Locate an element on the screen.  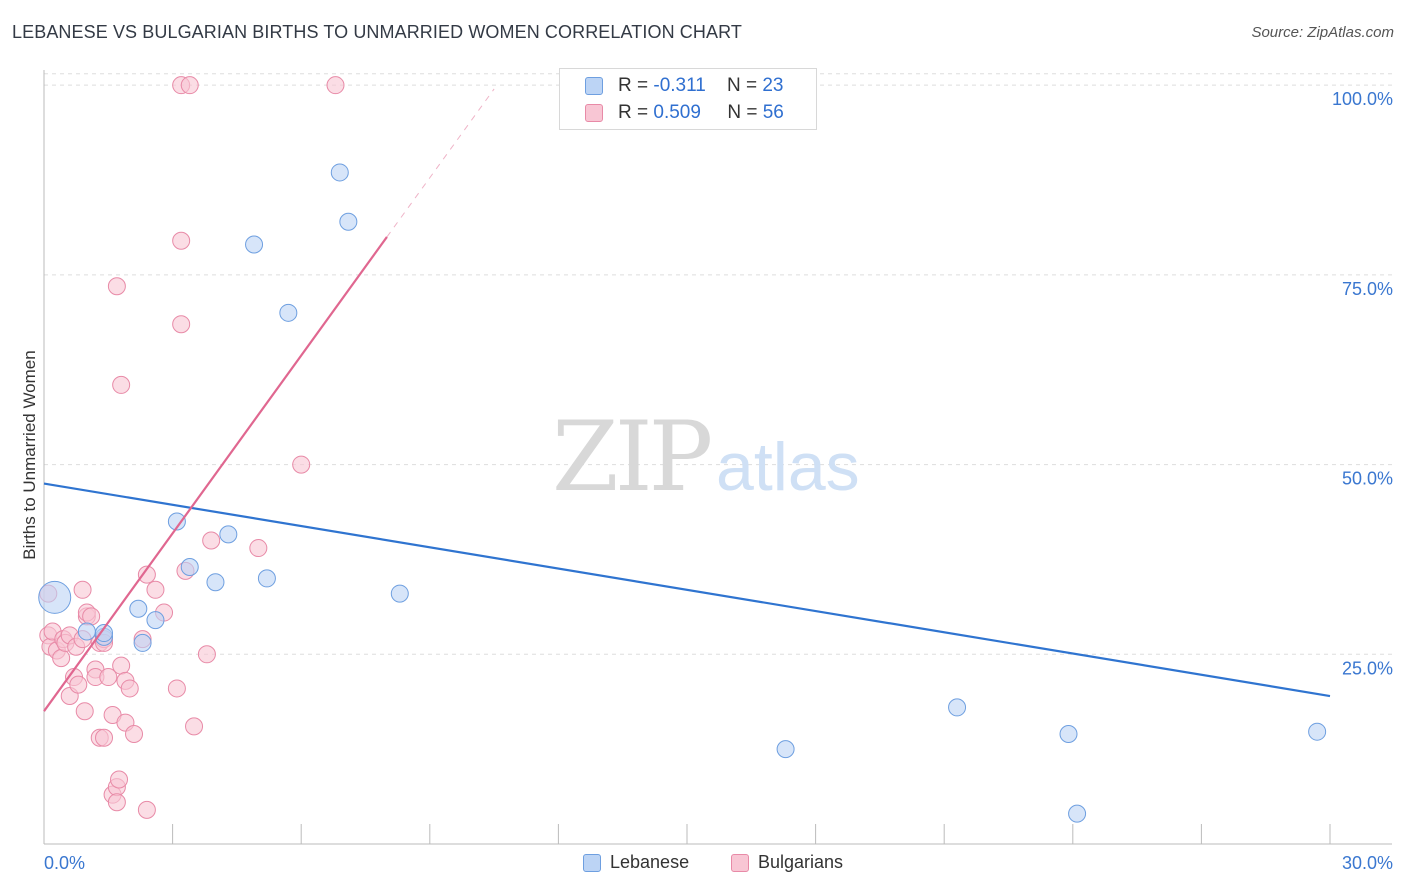
x-tick-label-min: 0.0% is located at coordinates (64, 863).